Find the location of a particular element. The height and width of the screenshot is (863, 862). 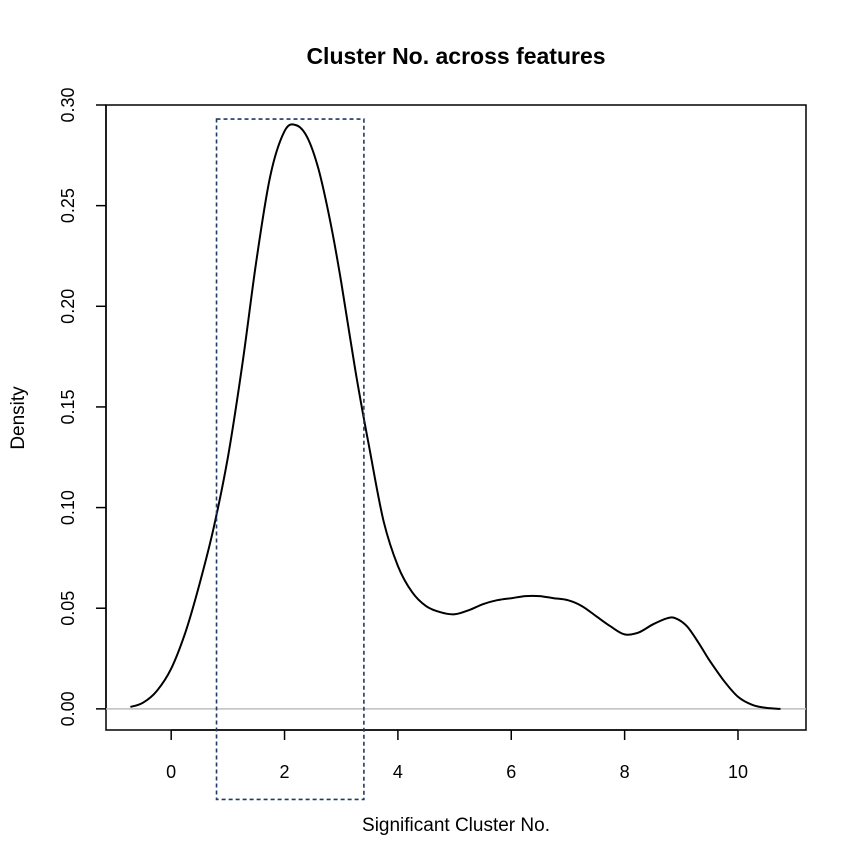

x-tick-label-0: 0 is located at coordinates (171, 772).